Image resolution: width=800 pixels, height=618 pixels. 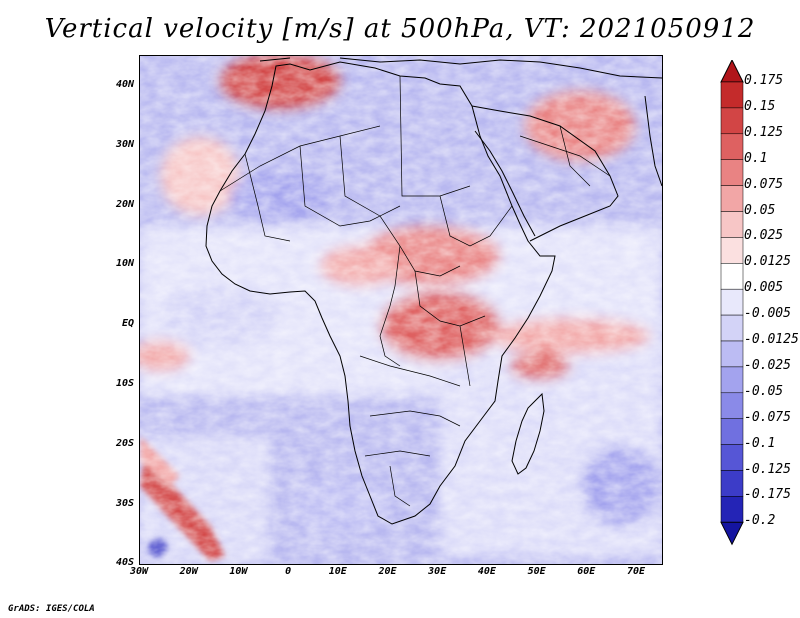 What do you see at coordinates (51, 609) in the screenshot?
I see `grads-credit: GrADS: IGES/COLA` at bounding box center [51, 609].